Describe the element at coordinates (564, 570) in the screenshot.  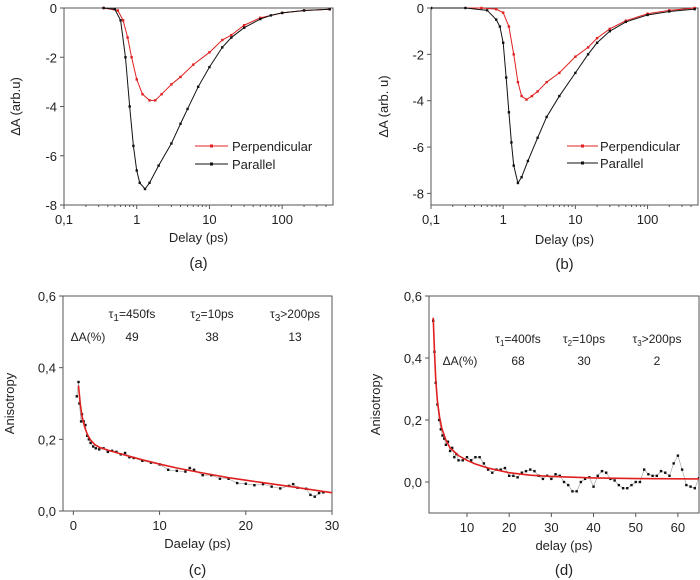
I see `panel-caption: (d)` at that location.